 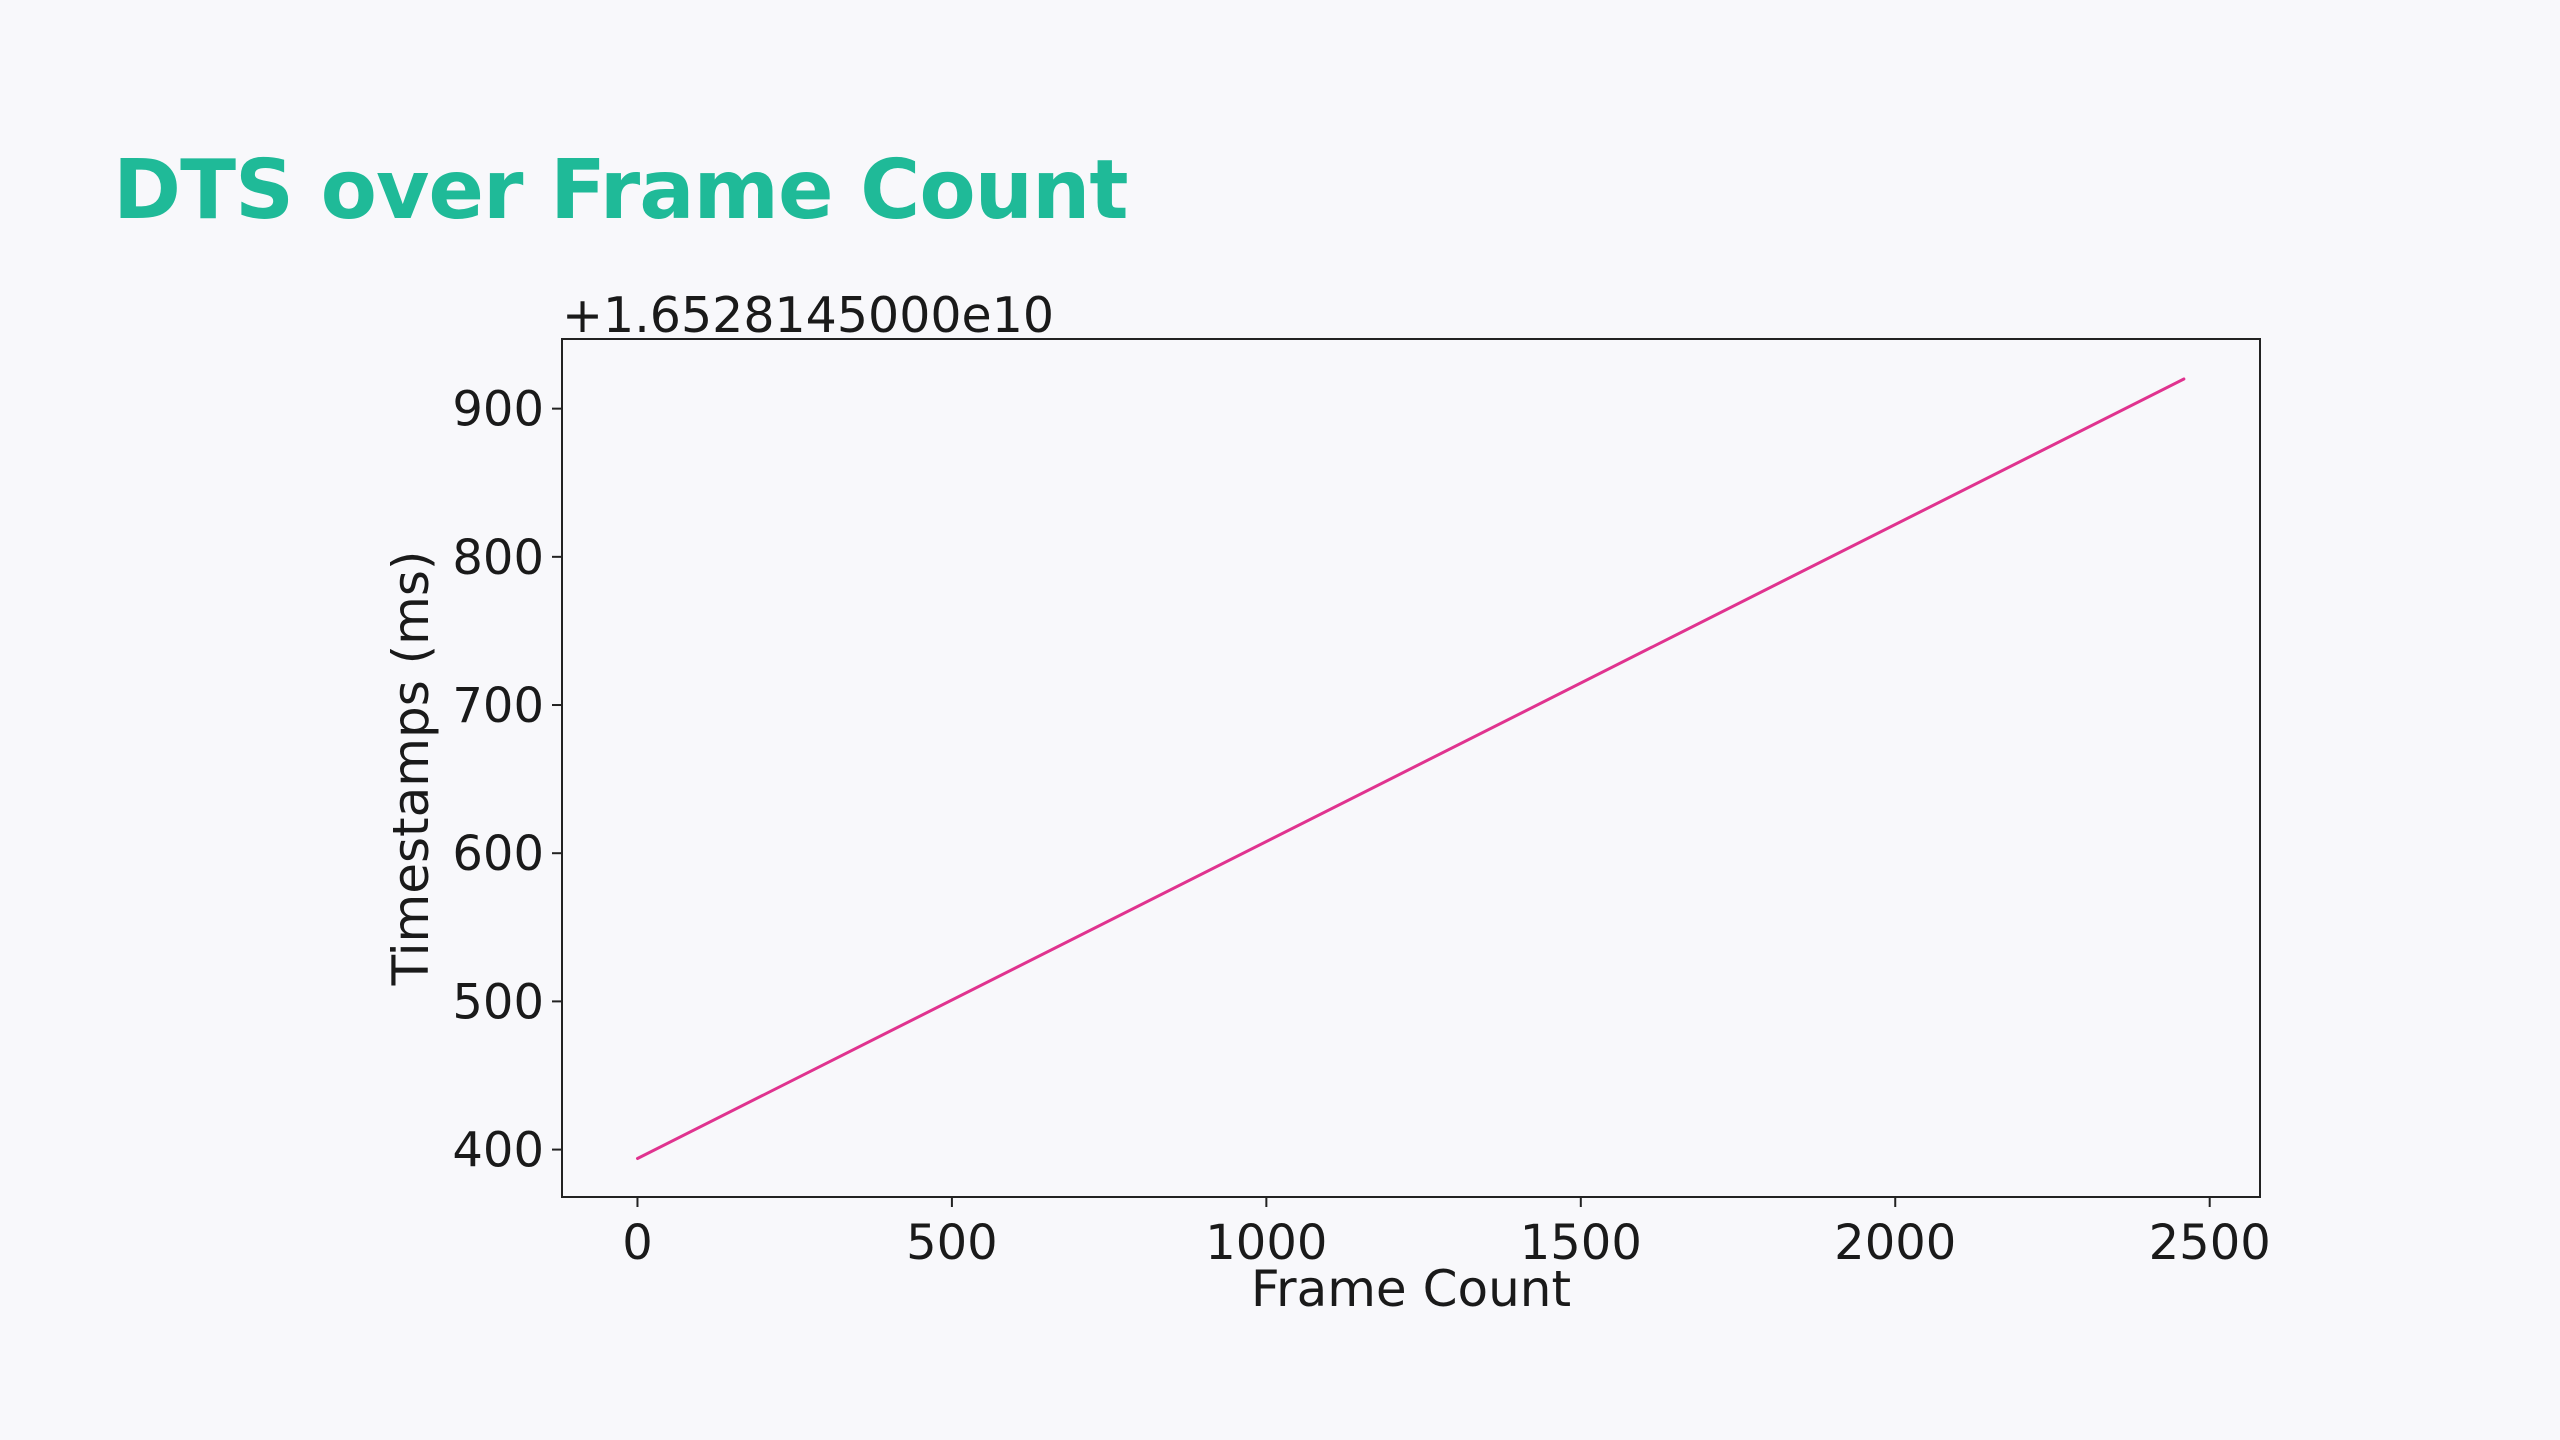 I want to click on y-tick-label: 500, so click(x=498, y=1002).